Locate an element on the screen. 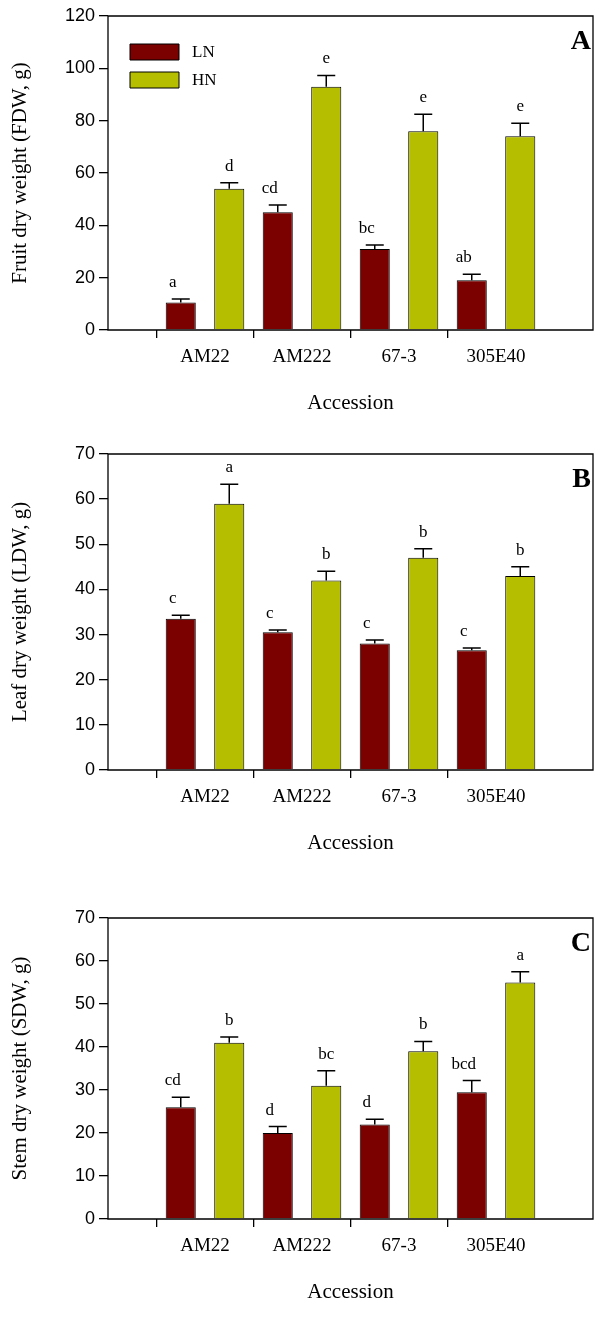 This screenshot has height=1319, width=601. chart-title: C is located at coordinates (580, 942).